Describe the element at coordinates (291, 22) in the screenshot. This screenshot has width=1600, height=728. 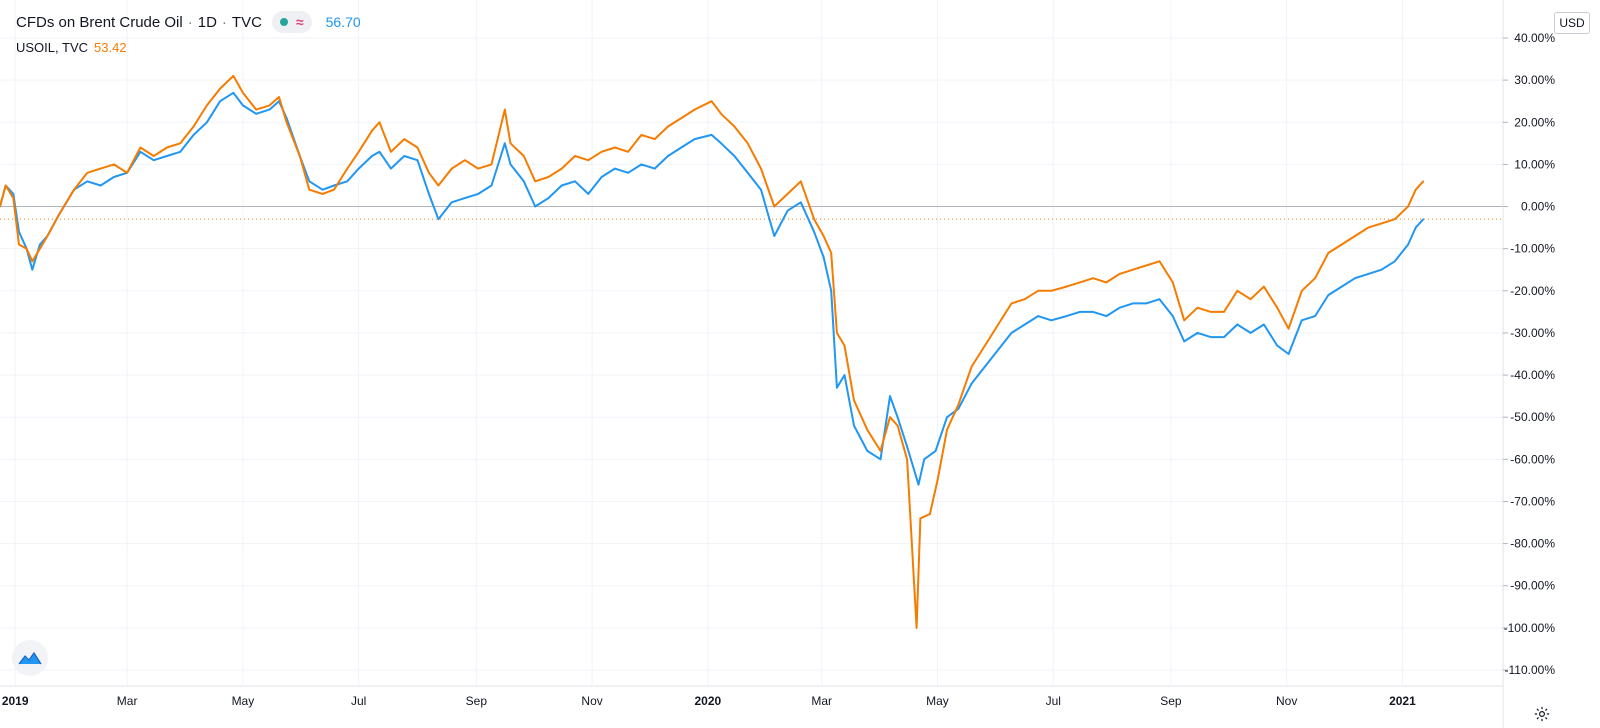
I see `market-status-pill: ≈` at that location.